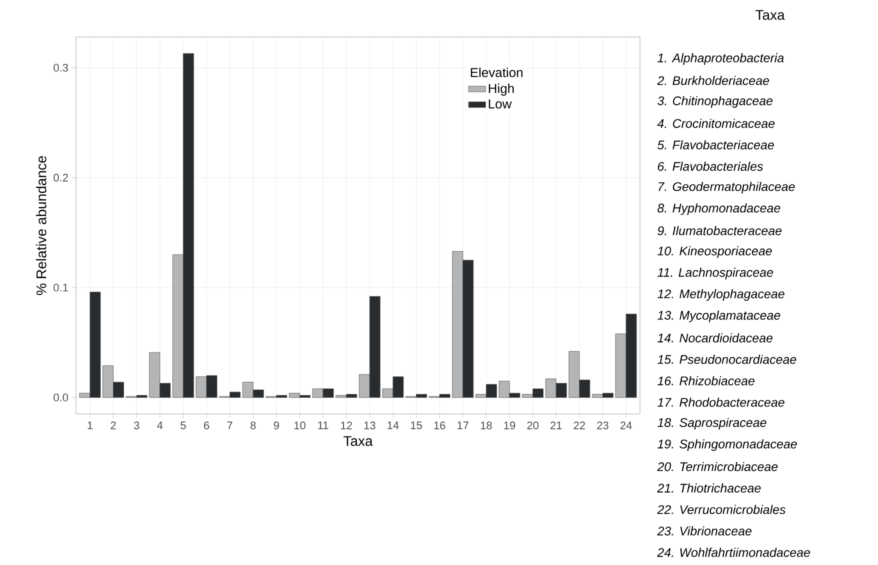  Describe the element at coordinates (719, 209) in the screenshot. I see `text: 8. Hyphomonadaceae` at that location.